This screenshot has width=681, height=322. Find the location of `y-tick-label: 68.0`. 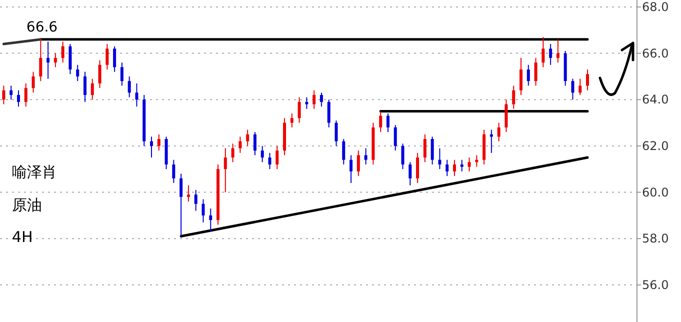

y-tick-label: 68.0 is located at coordinates (655, 7).